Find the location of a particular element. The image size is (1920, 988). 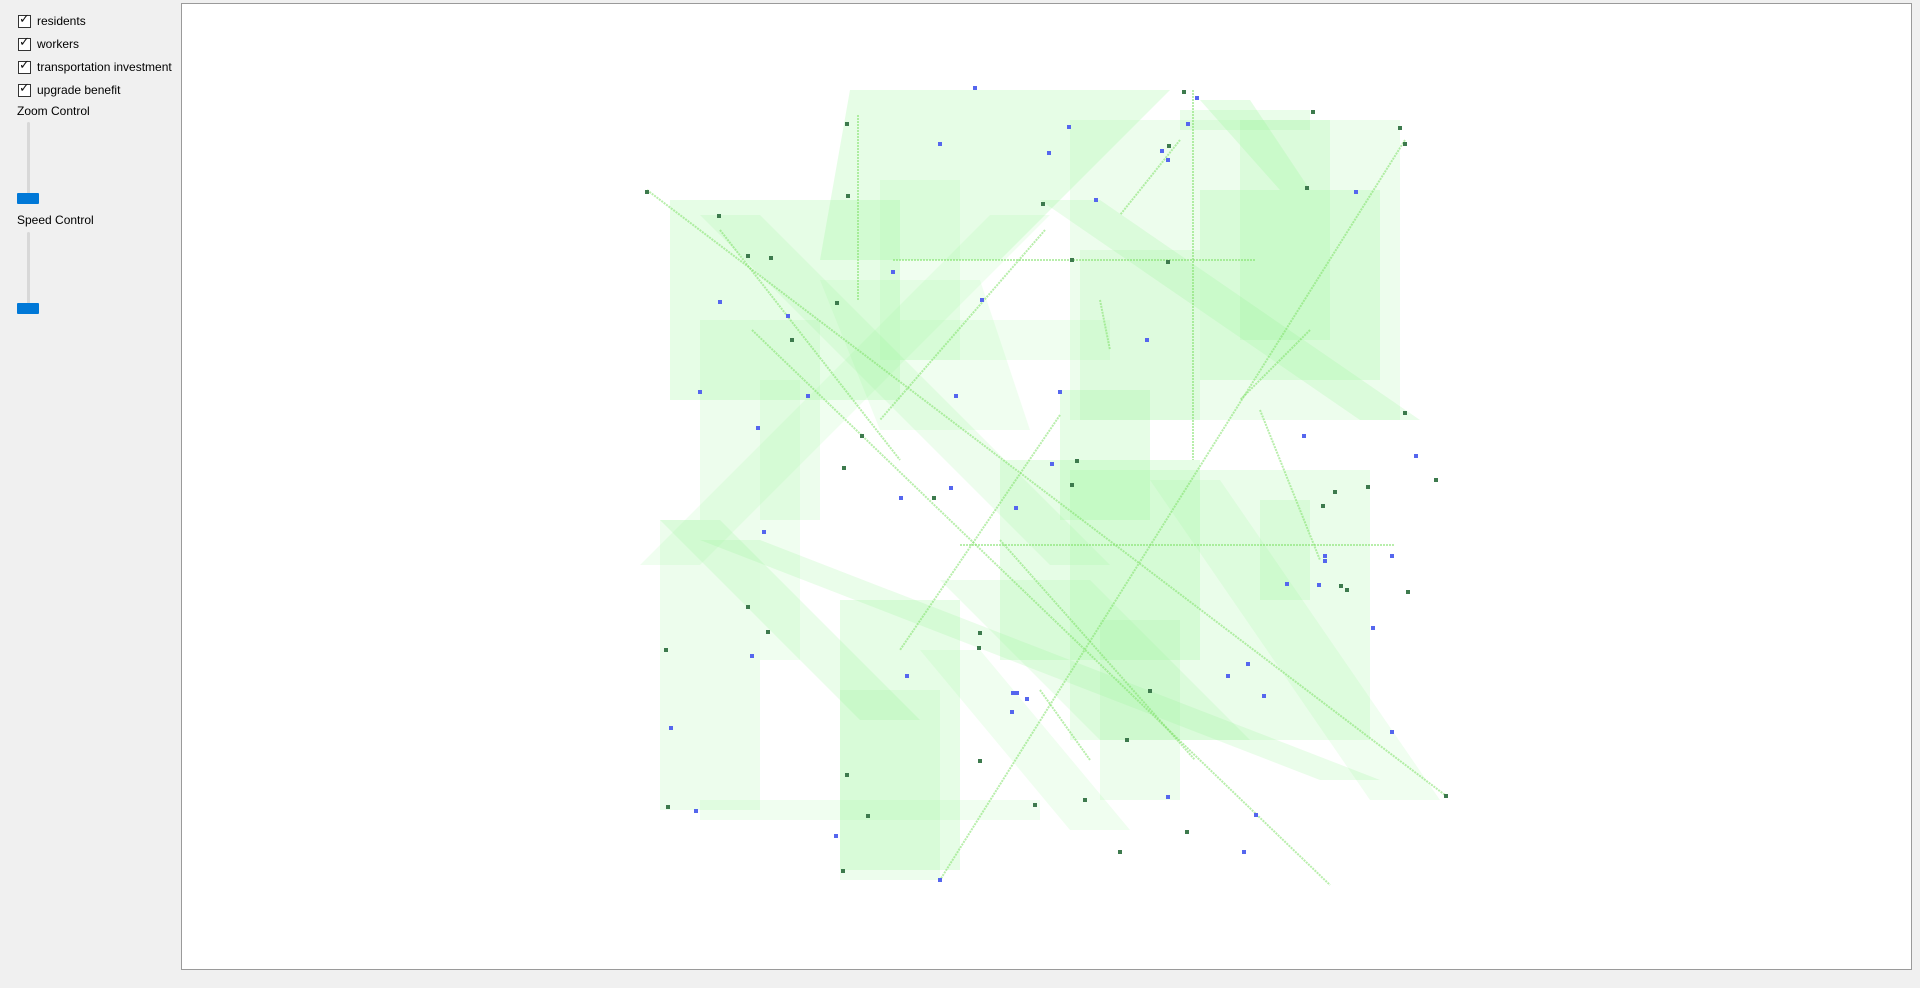

upgrade-benefit-checkbox-label: upgrade benefit is located at coordinates (79, 90).